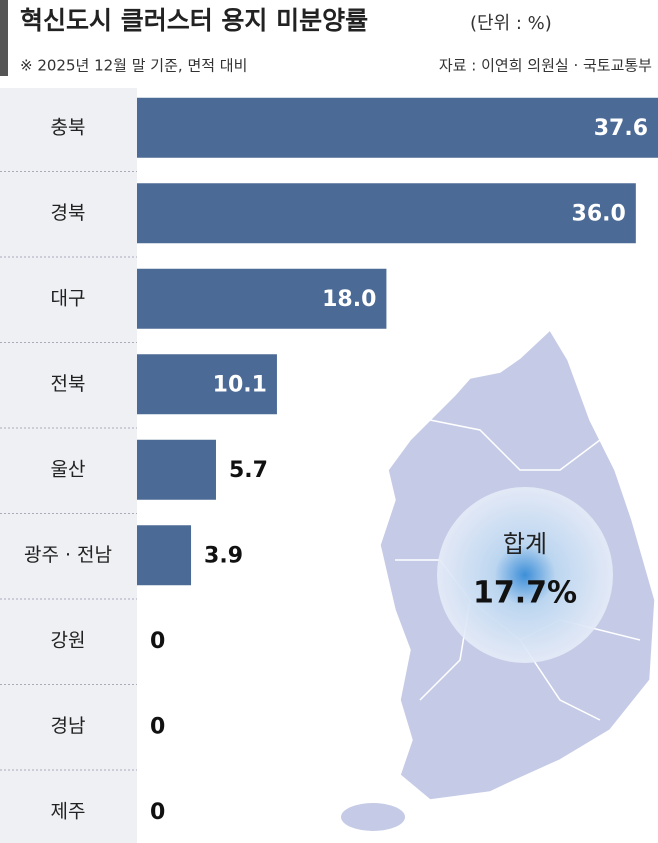 Image resolution: width=658 pixels, height=843 pixels. What do you see at coordinates (525, 593) in the screenshot?
I see `total-value: 17.7%` at bounding box center [525, 593].